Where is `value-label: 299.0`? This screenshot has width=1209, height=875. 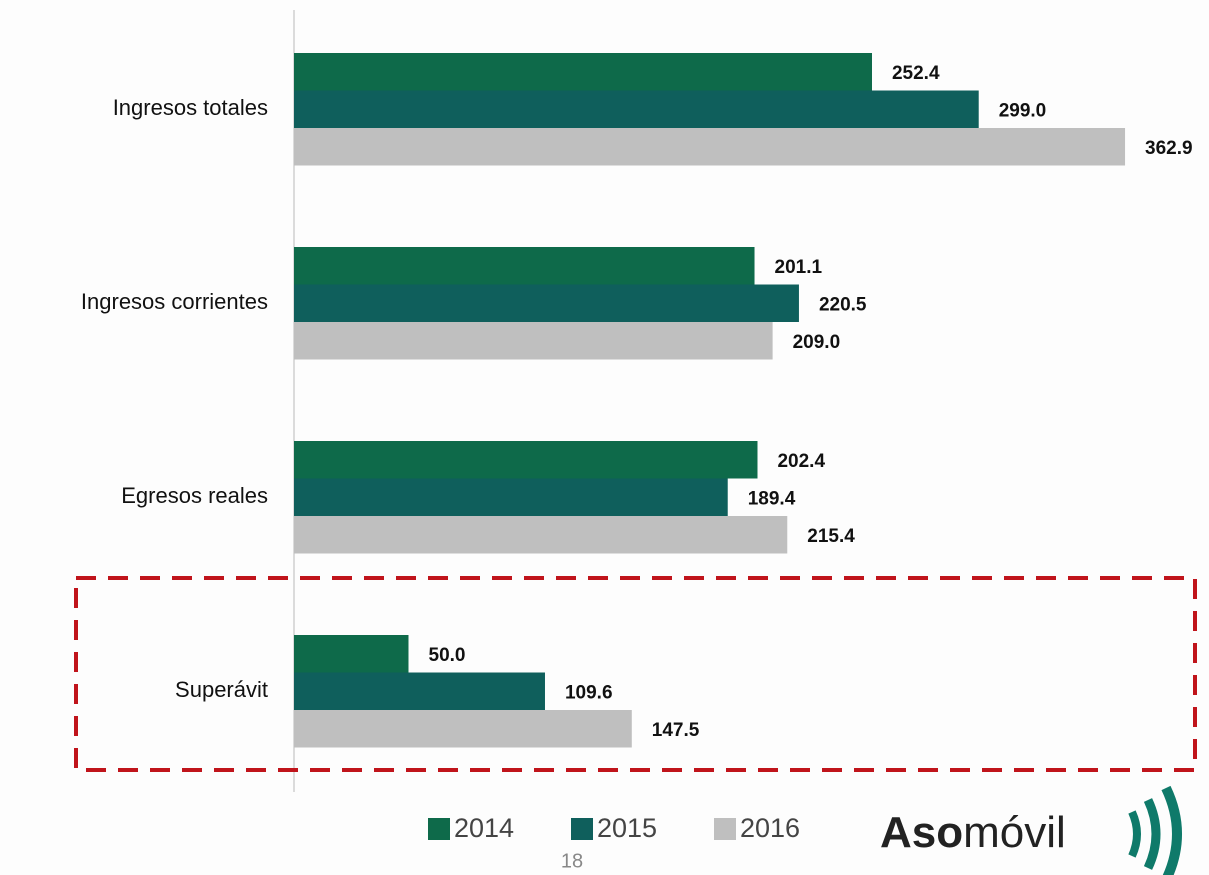 value-label: 299.0 is located at coordinates (1023, 110).